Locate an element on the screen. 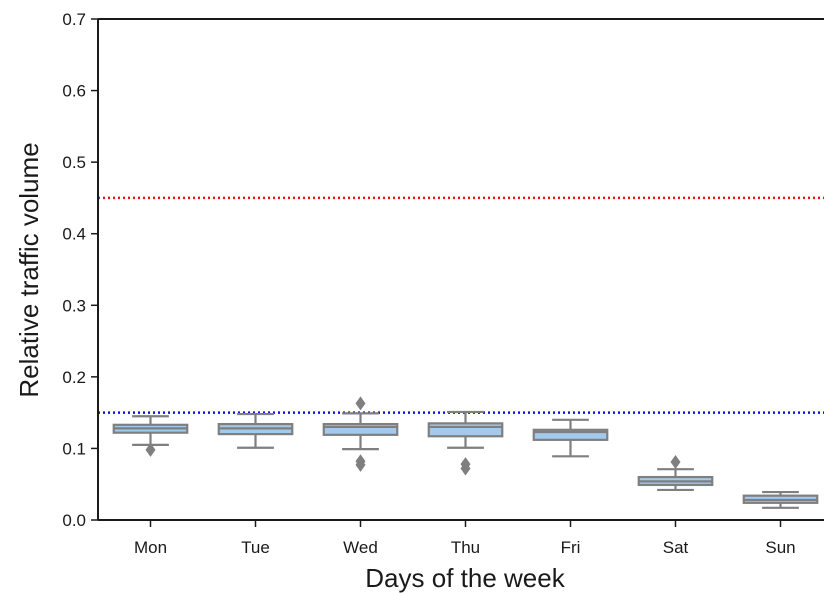 The image size is (824, 593). y-tick-label: 0.3 is located at coordinates (74, 305).